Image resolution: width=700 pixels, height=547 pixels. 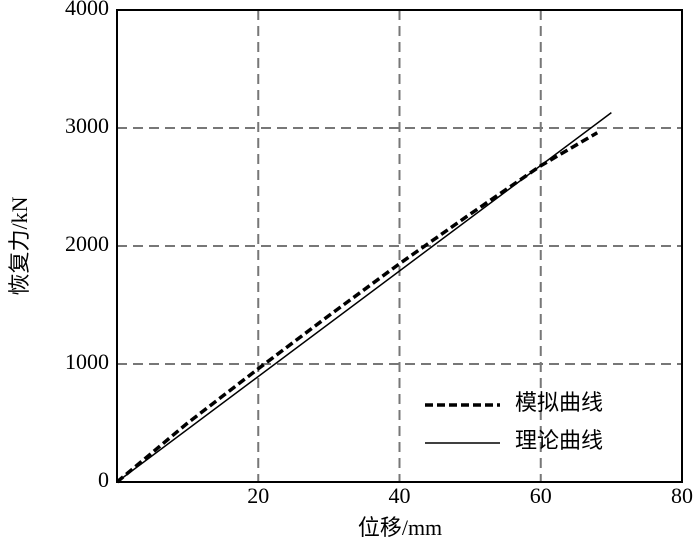 I want to click on y-axis-label: 恢复力/kN, so click(x=19, y=245).